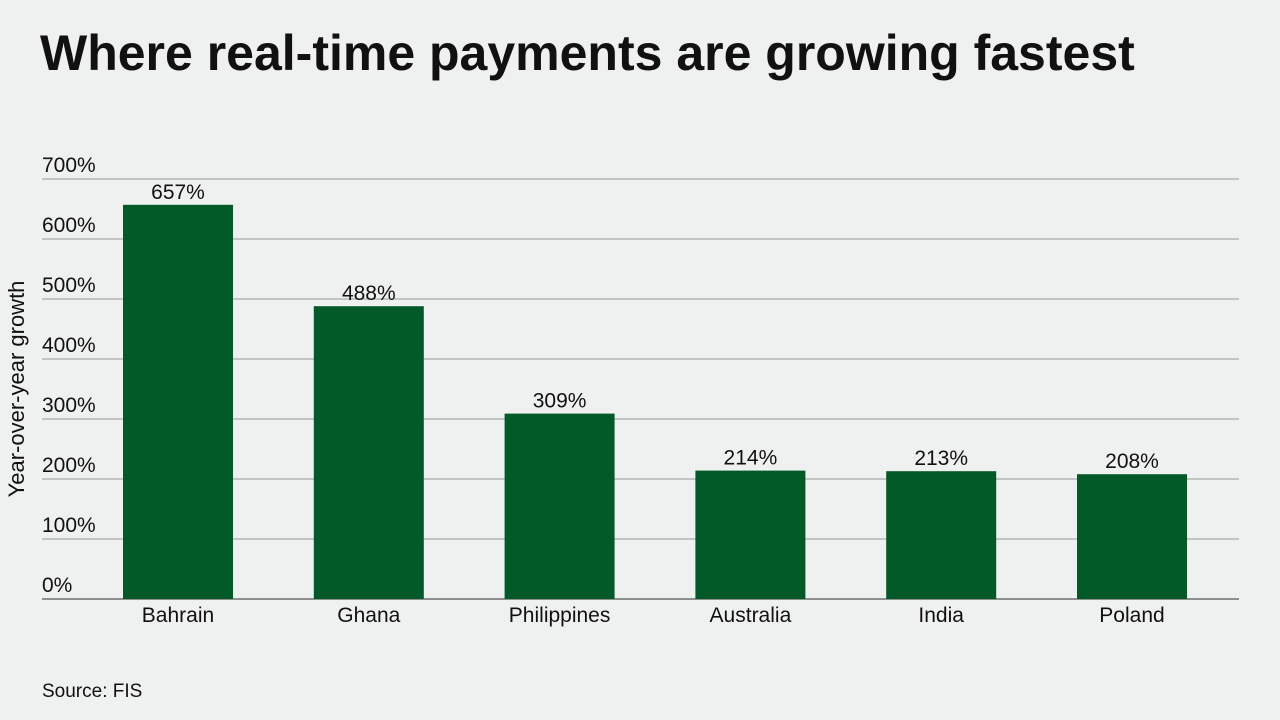  Describe the element at coordinates (69, 525) in the screenshot. I see `y-tick-label: 100%` at that location.